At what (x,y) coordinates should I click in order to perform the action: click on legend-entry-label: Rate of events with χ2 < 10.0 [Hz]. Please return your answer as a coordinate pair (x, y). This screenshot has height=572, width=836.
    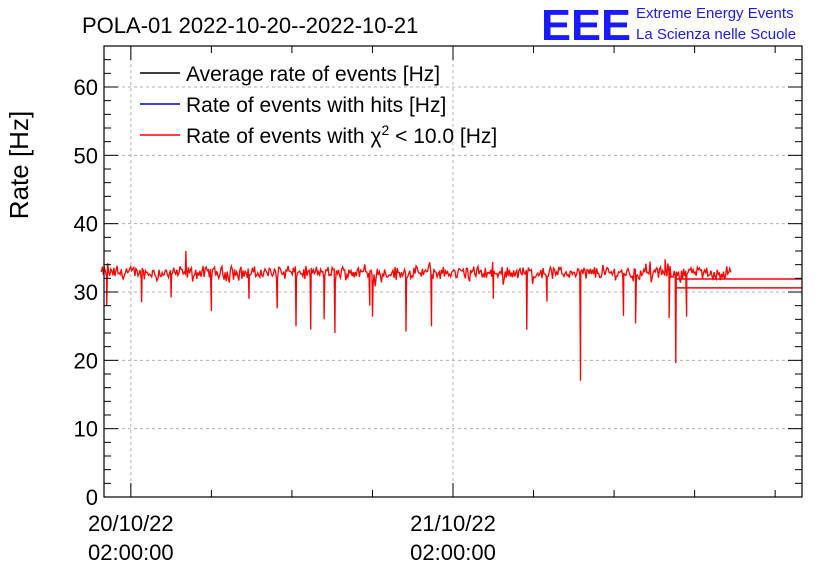
    Looking at the image, I should click on (341, 135).